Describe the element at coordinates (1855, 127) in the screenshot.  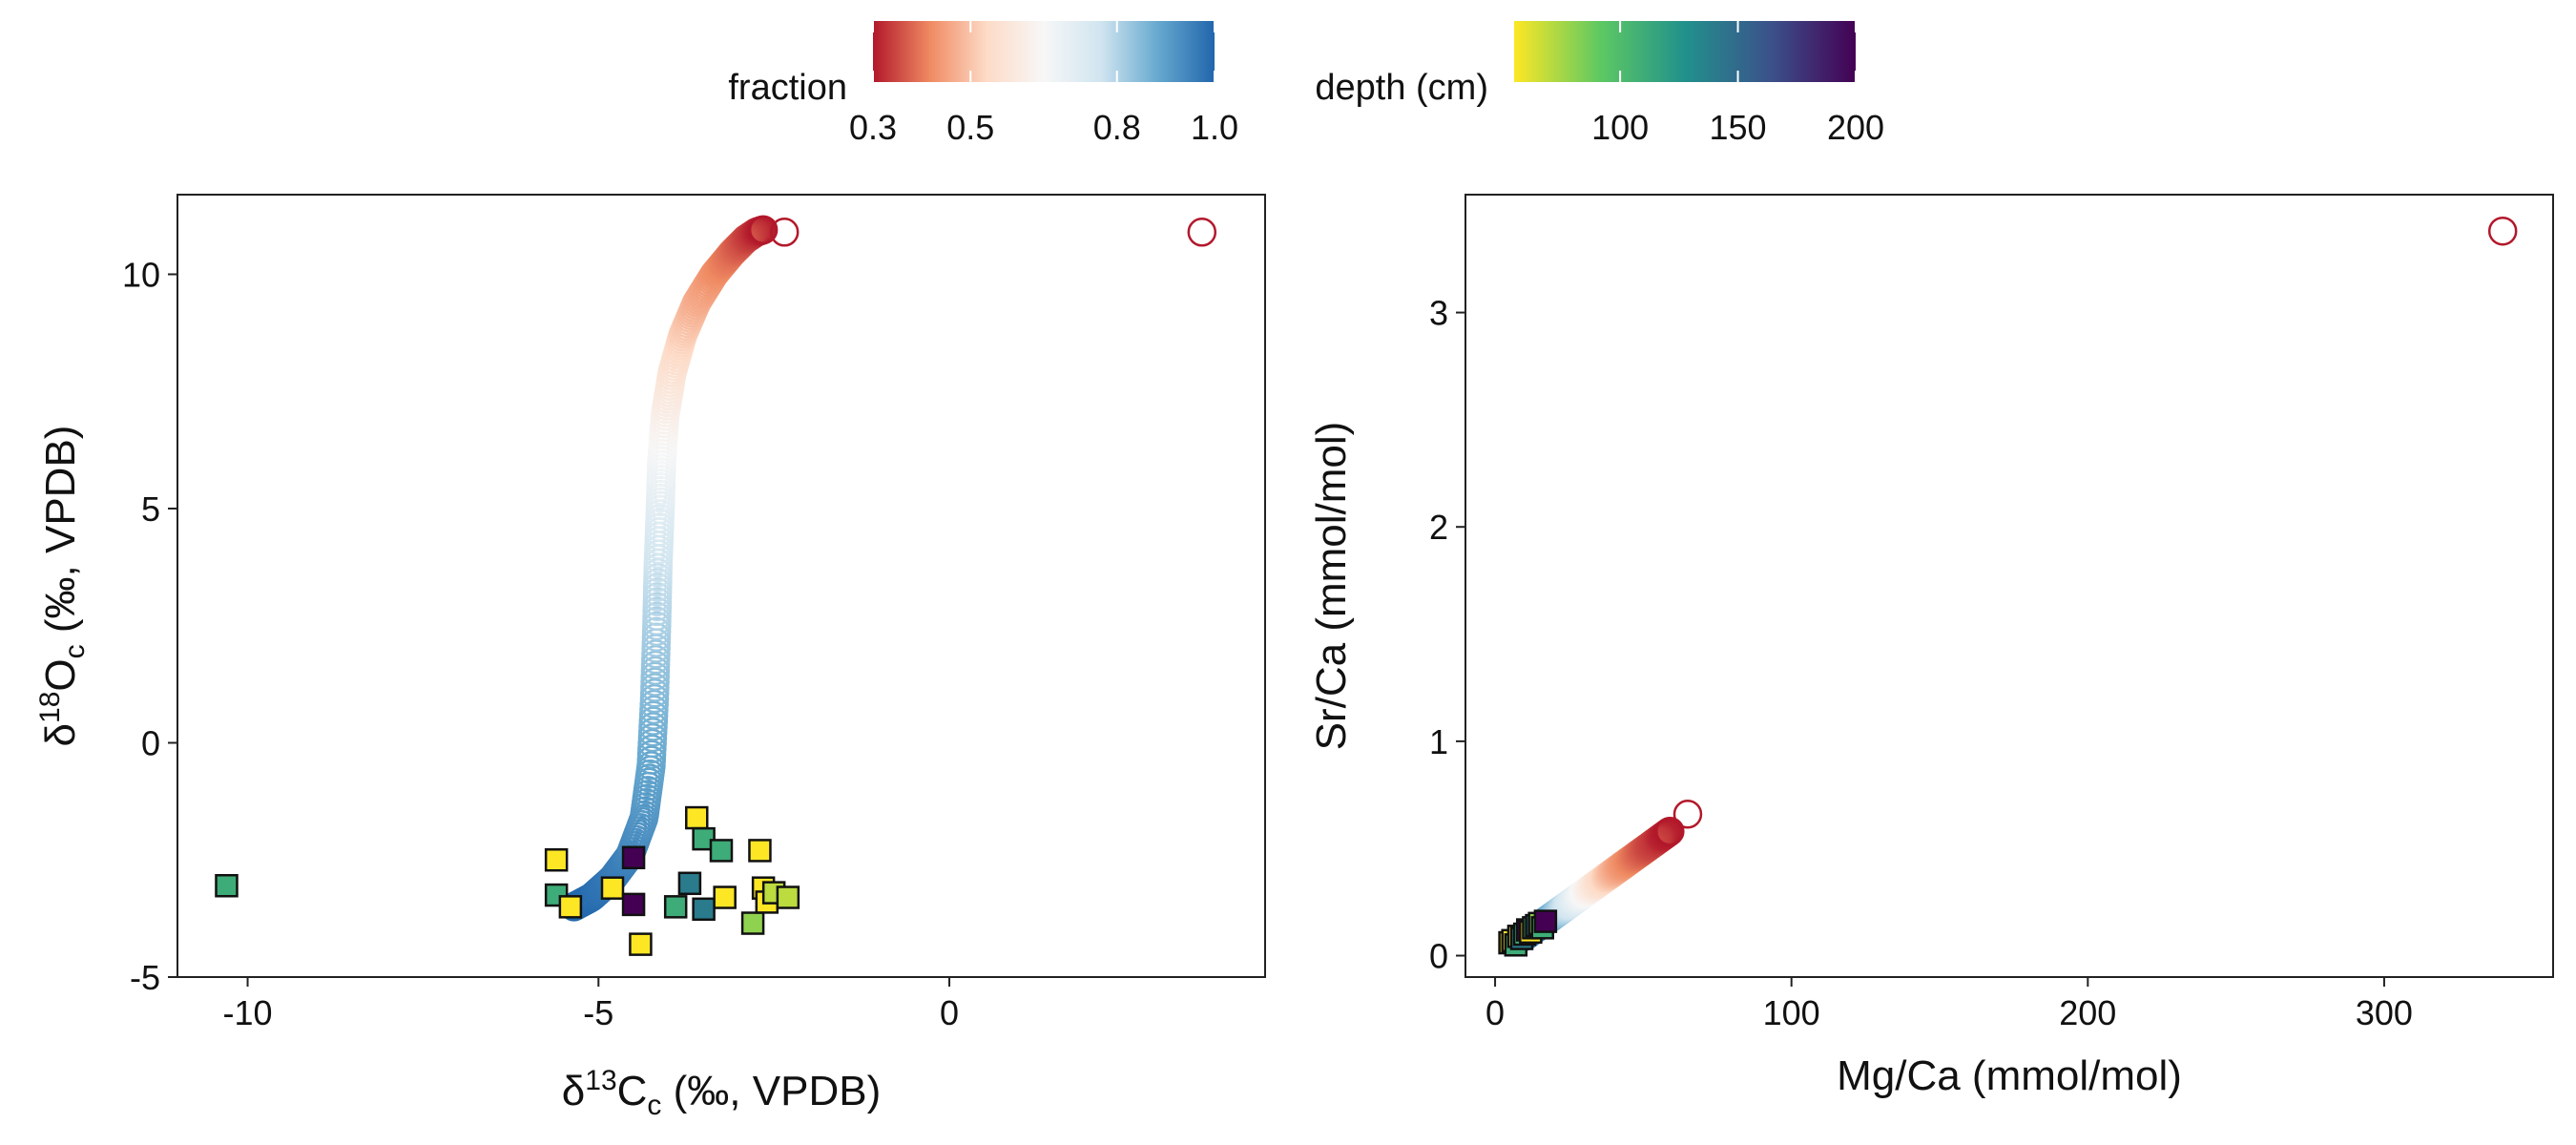
I see `legend-tick-label: 200` at that location.